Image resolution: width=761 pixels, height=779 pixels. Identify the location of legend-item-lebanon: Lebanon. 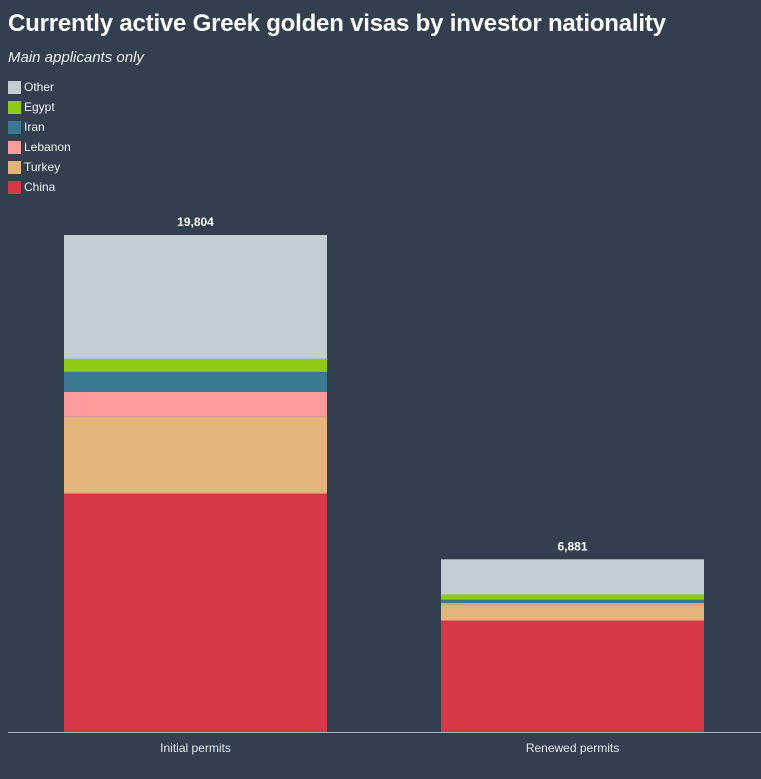
(39, 147).